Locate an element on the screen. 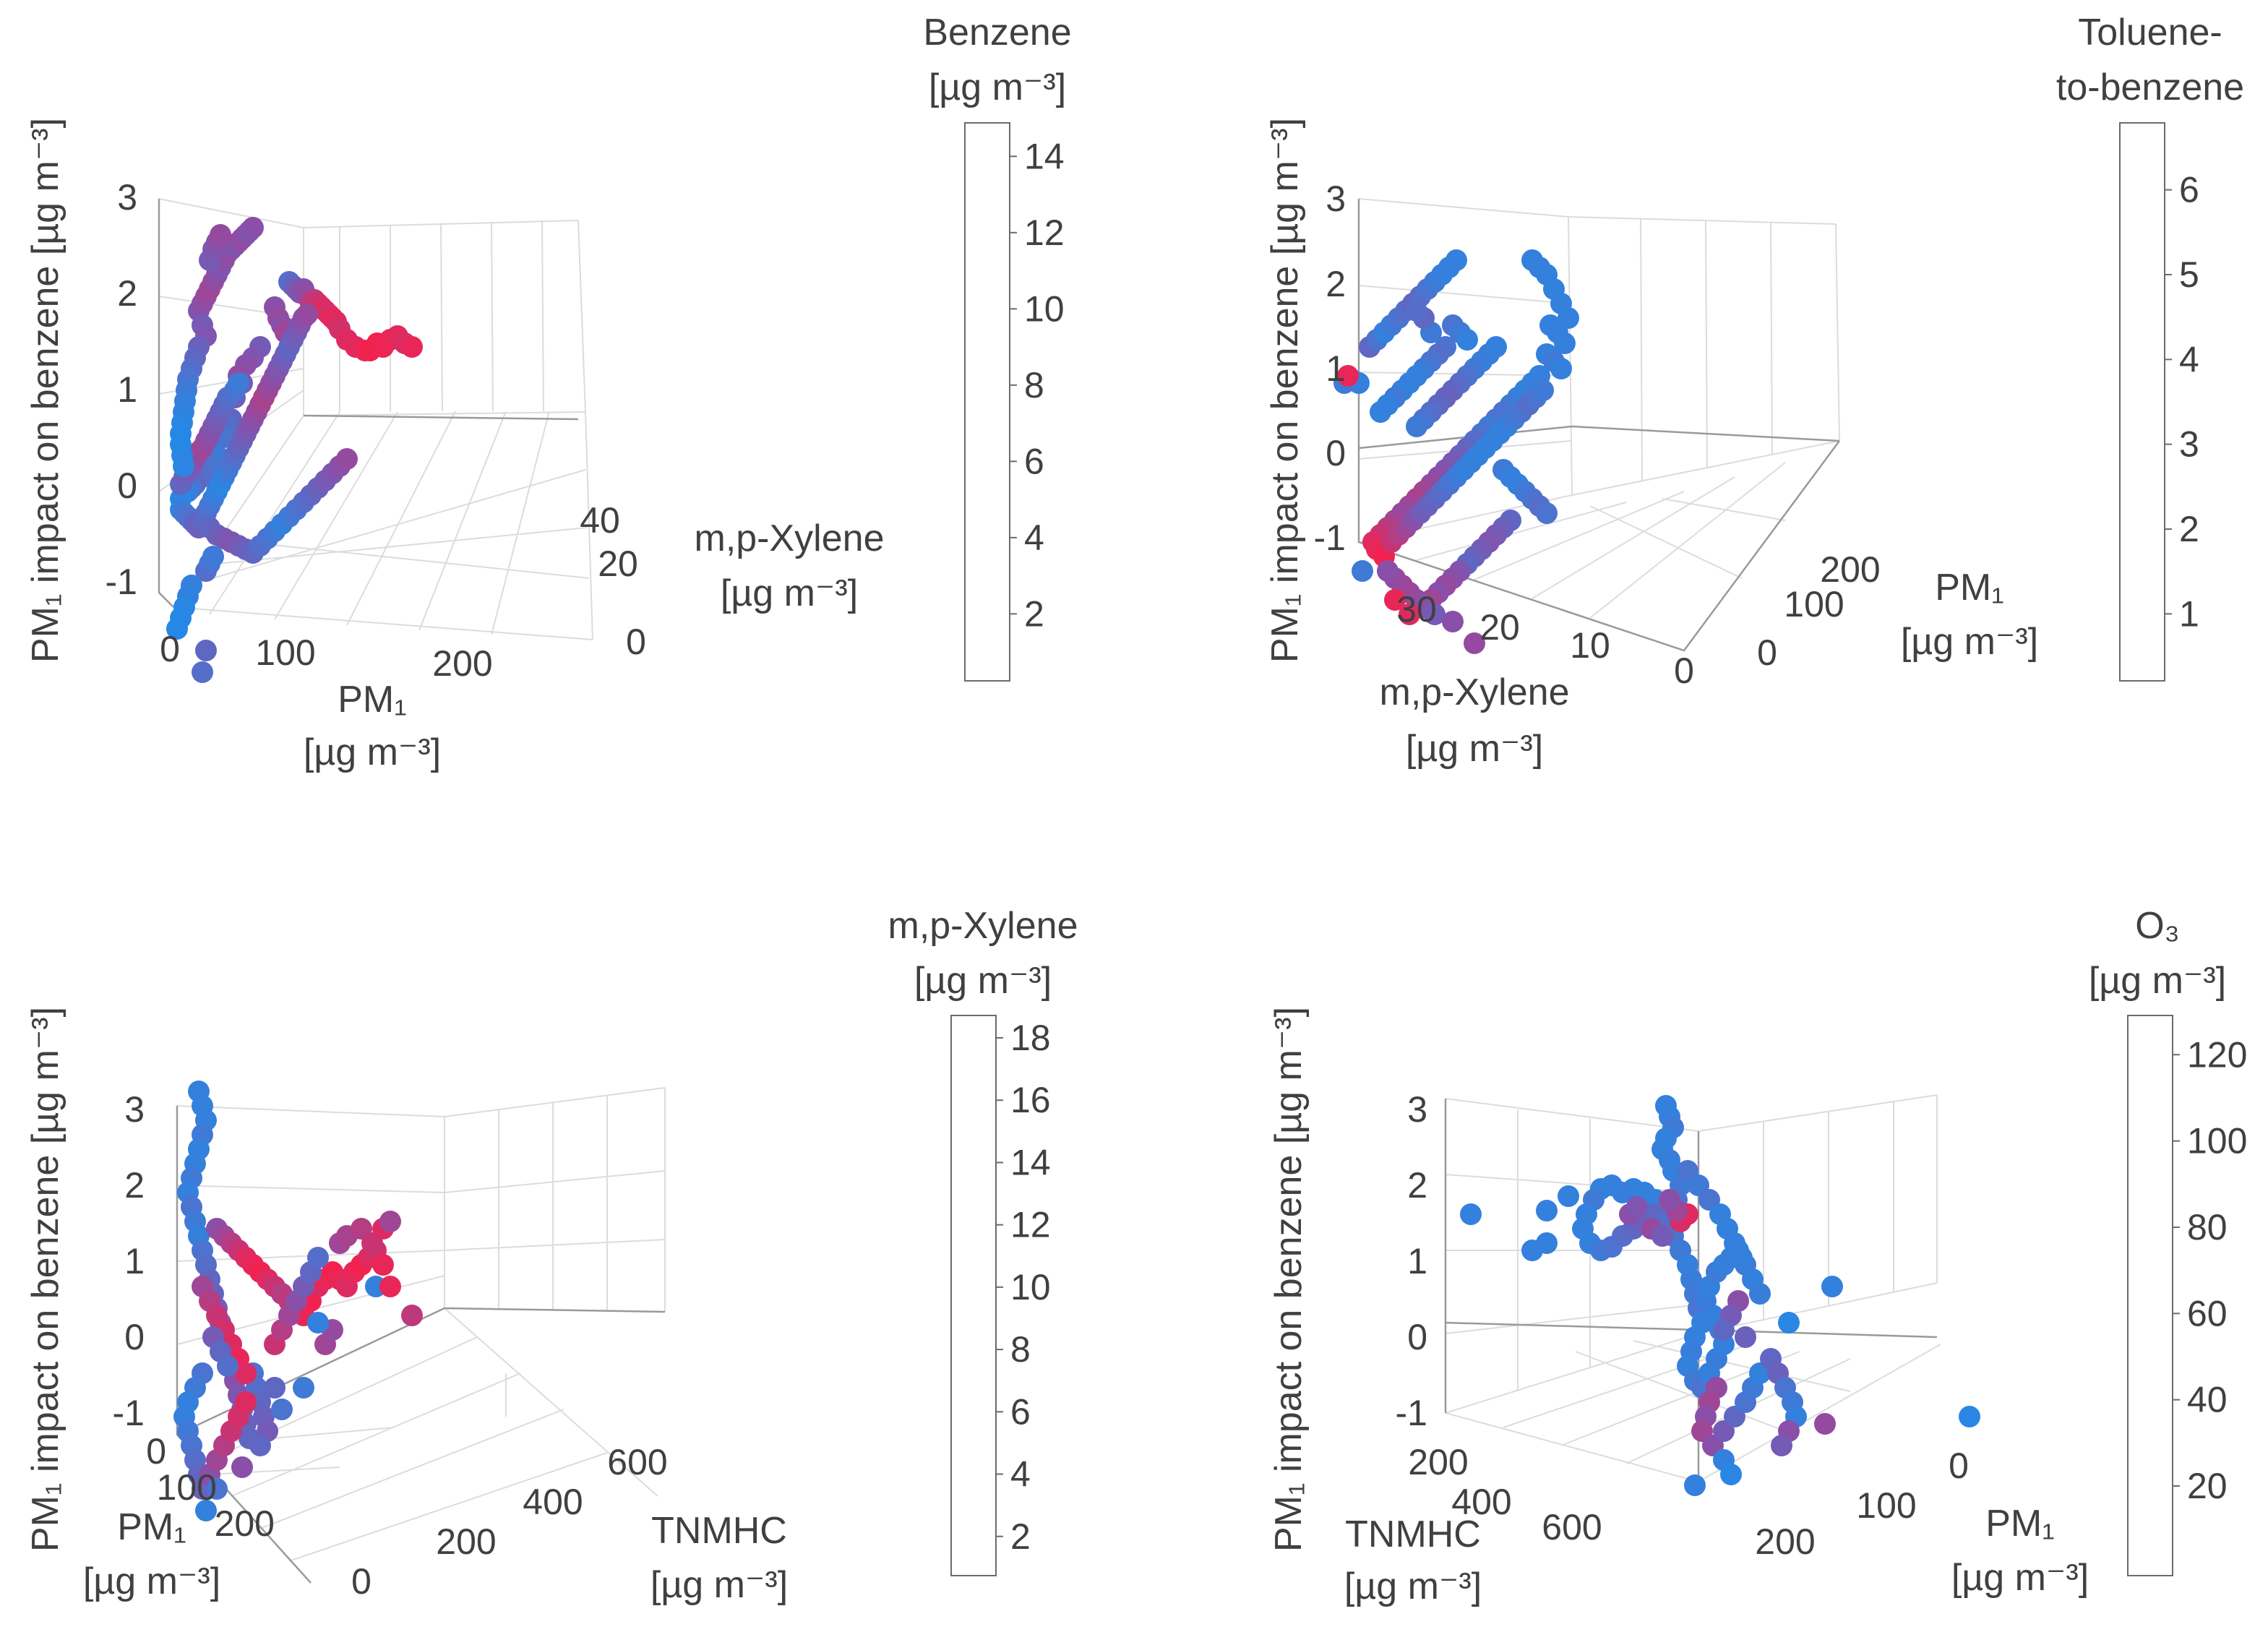 This screenshot has width=2268, height=1632. y-tick-20: 20 is located at coordinates (618, 564).